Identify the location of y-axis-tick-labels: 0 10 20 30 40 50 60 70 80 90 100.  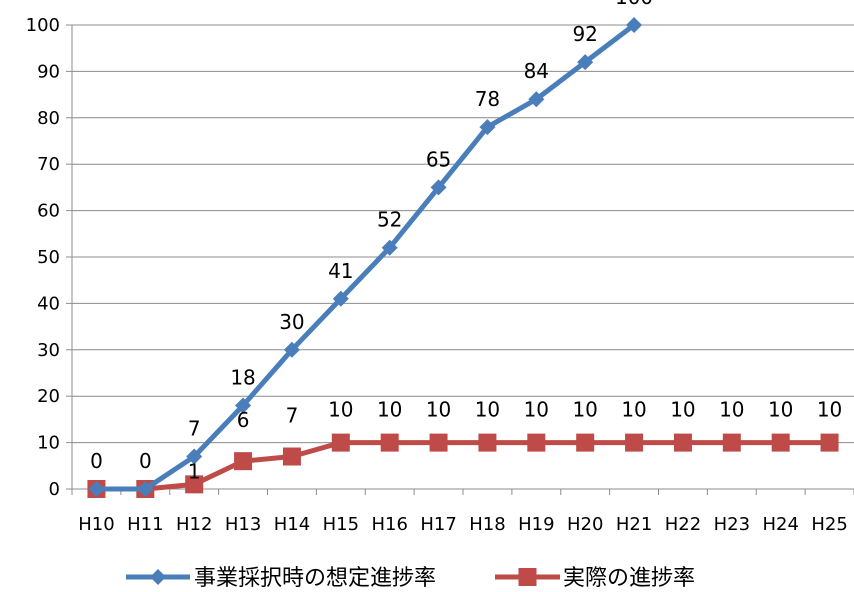
(43, 257).